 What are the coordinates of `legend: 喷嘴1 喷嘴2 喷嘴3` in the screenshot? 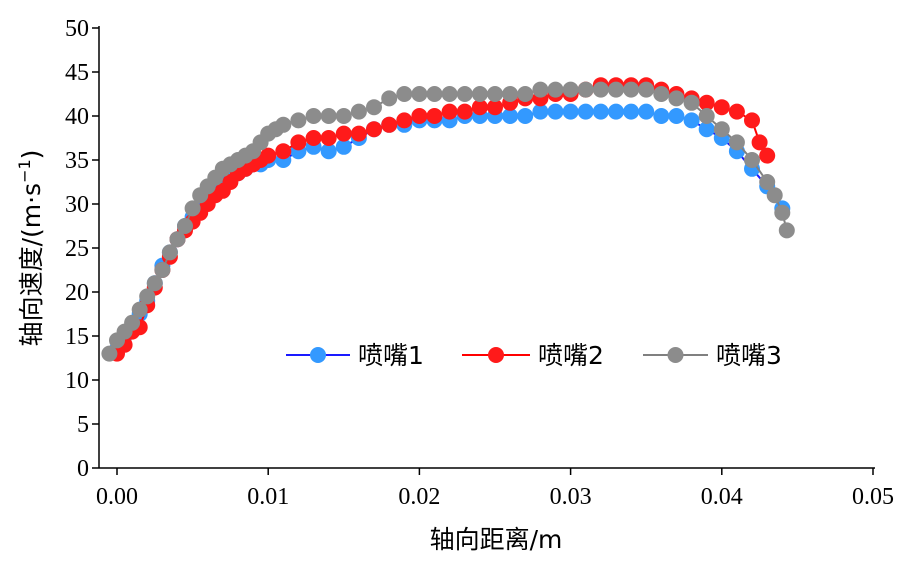 It's located at (534, 355).